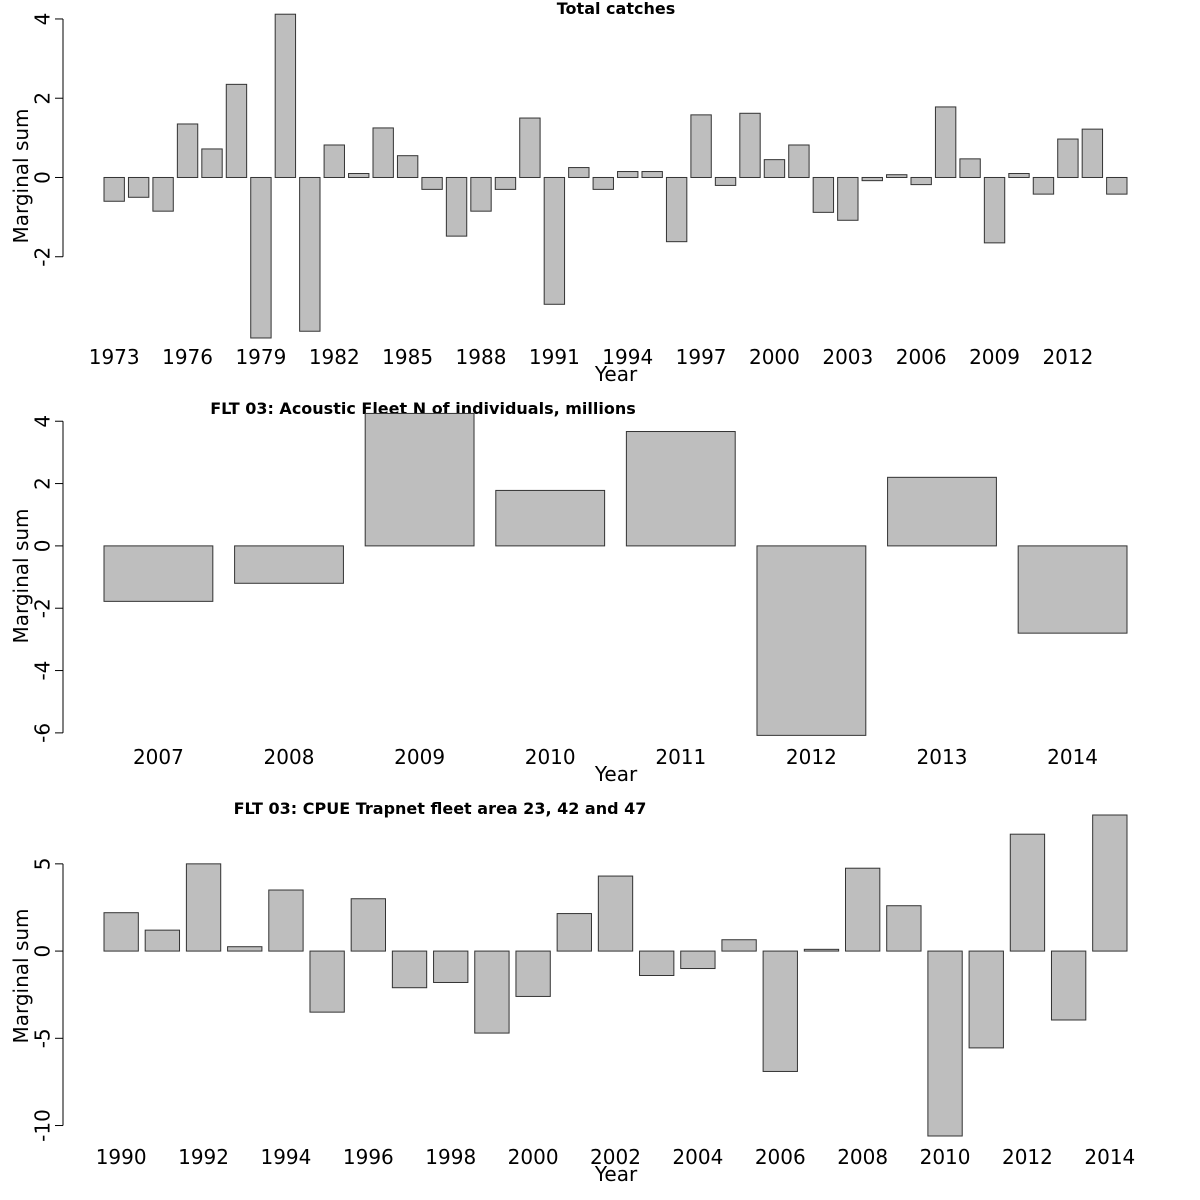  I want to click on bar-1978, so click(236, 130).